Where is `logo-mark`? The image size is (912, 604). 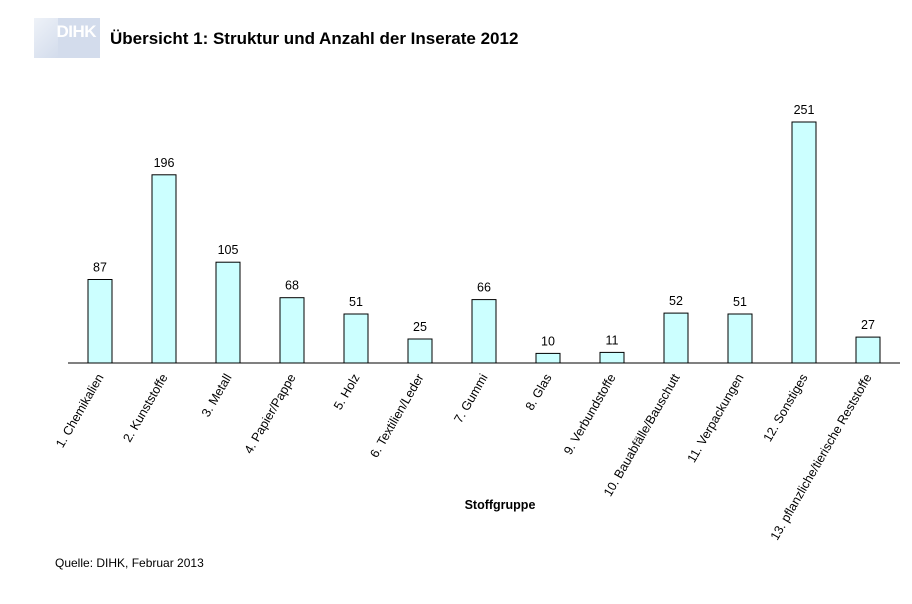
logo-mark is located at coordinates (46, 38).